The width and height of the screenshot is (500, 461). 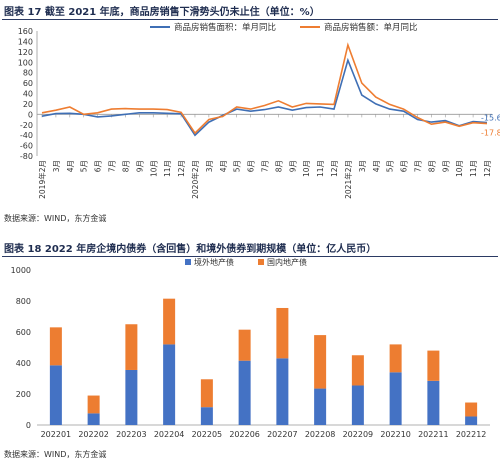 What do you see at coordinates (195, 179) in the screenshot?
I see `x-tick-label: 2020年2月` at bounding box center [195, 179].